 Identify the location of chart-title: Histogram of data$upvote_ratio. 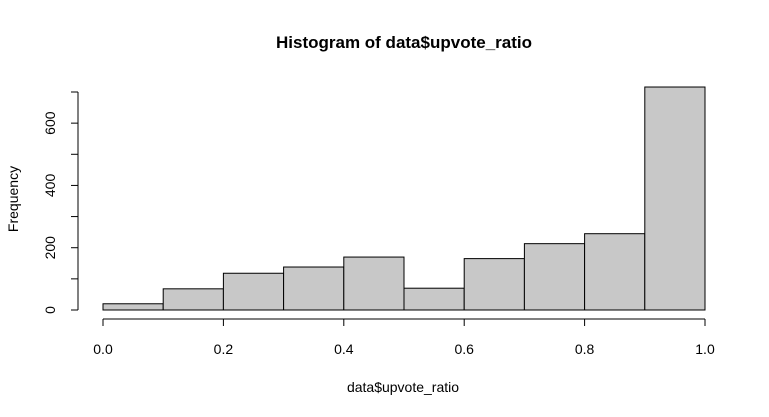
(404, 42).